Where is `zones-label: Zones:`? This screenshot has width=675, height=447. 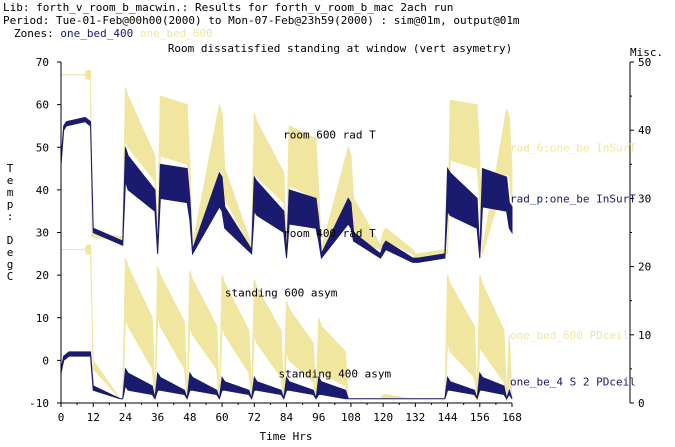 zones-label: Zones: is located at coordinates (34, 33).